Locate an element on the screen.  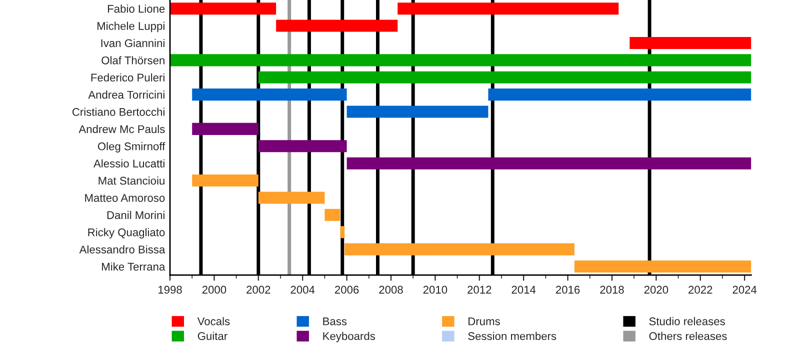
y-tick-label: Matteo Amoroso is located at coordinates (125, 198).